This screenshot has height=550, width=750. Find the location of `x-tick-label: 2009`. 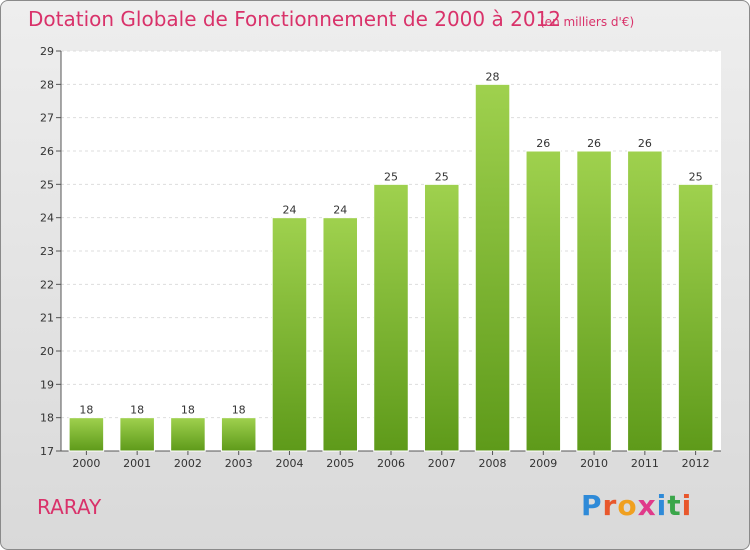

x-tick-label: 2009 is located at coordinates (543, 463).